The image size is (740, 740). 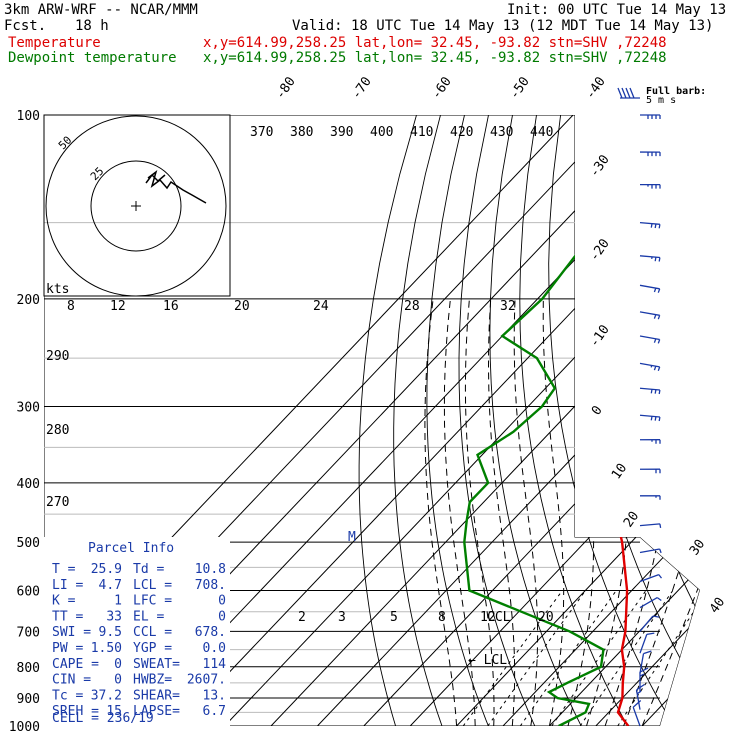 I want to click on hodograph-origin-mark, so click(x=136, y=206).